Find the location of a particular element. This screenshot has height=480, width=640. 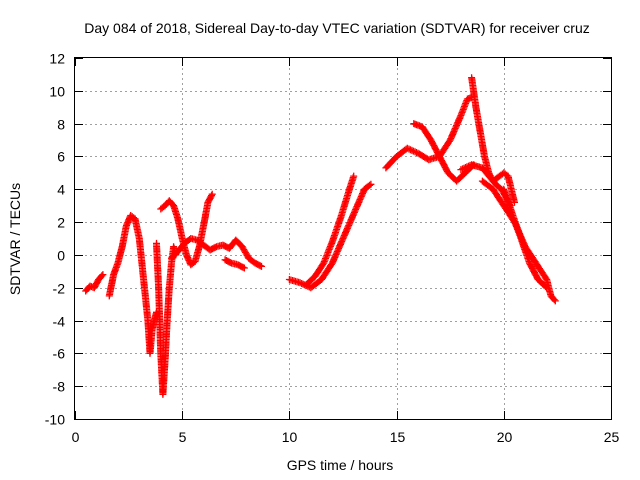

y-tick-label: -6 is located at coordinates (59, 354).